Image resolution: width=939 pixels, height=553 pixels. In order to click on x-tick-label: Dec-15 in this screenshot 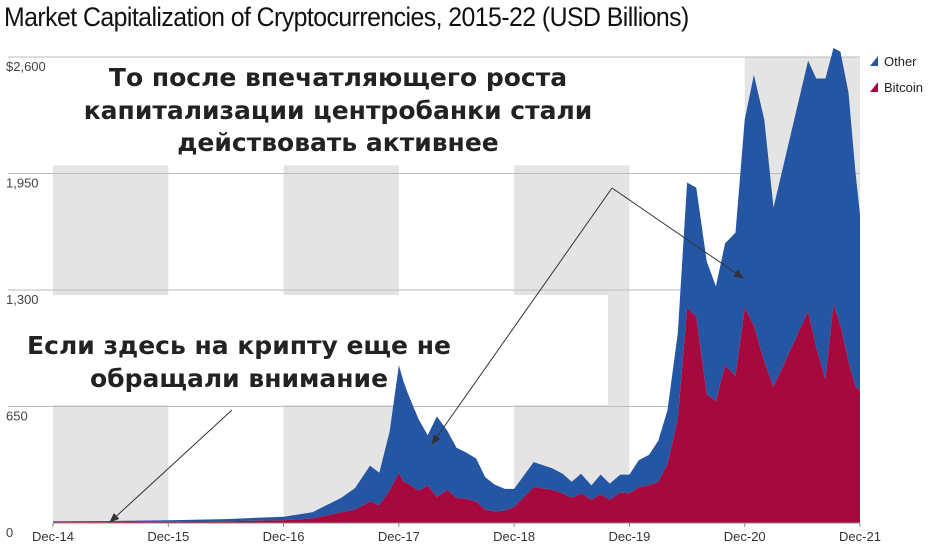, I will do `click(168, 536)`.